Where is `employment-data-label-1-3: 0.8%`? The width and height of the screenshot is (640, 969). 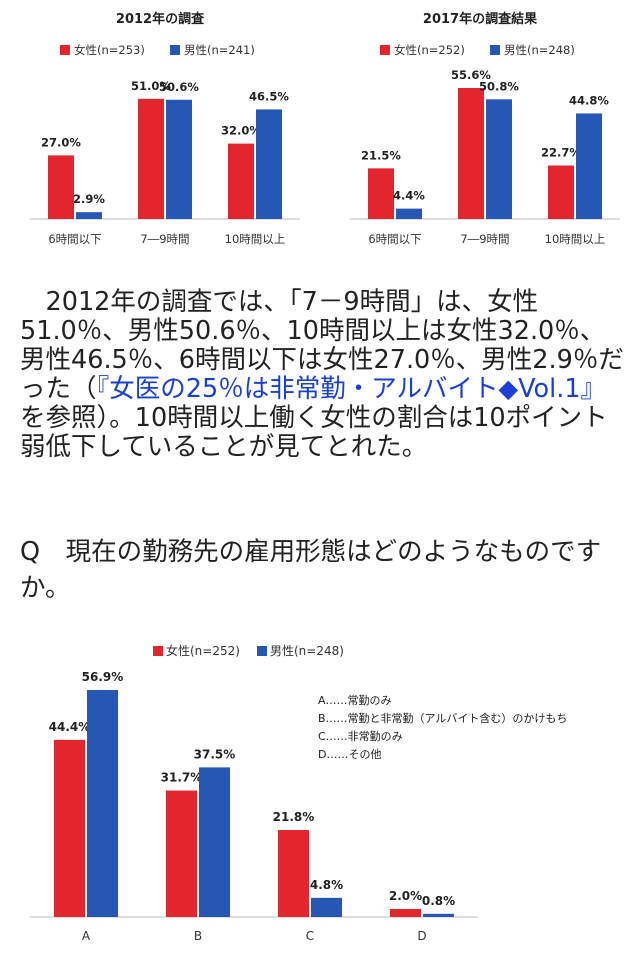
employment-data-label-1-3: 0.8% is located at coordinates (438, 901).